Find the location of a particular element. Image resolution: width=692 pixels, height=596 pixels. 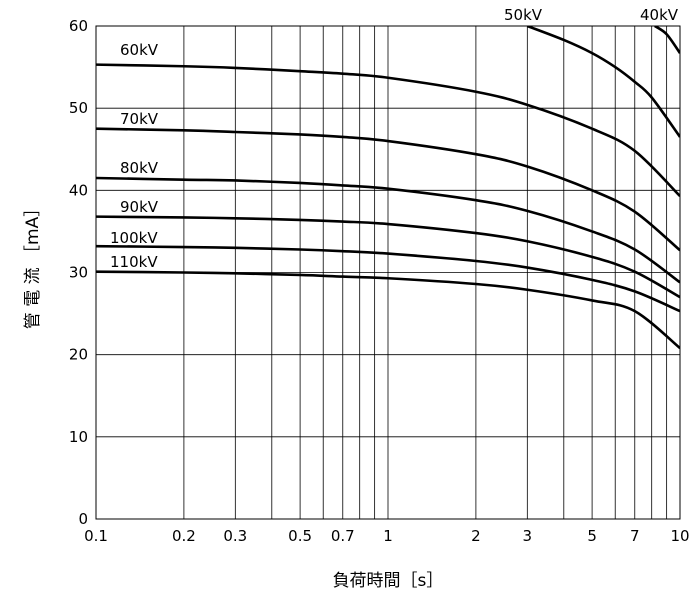

series-line-110kV is located at coordinates (388, 310).